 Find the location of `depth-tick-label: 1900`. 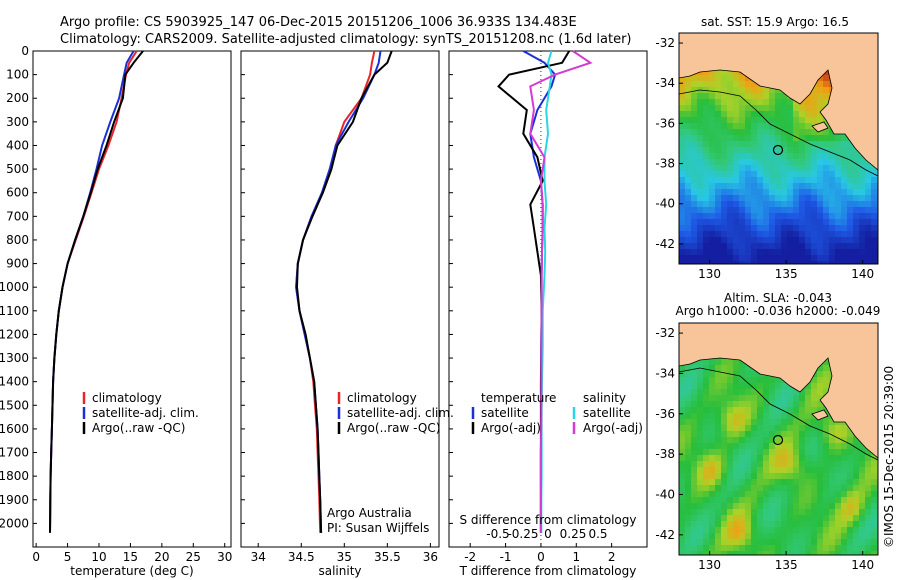

depth-tick-label: 1900 is located at coordinates (14, 500).